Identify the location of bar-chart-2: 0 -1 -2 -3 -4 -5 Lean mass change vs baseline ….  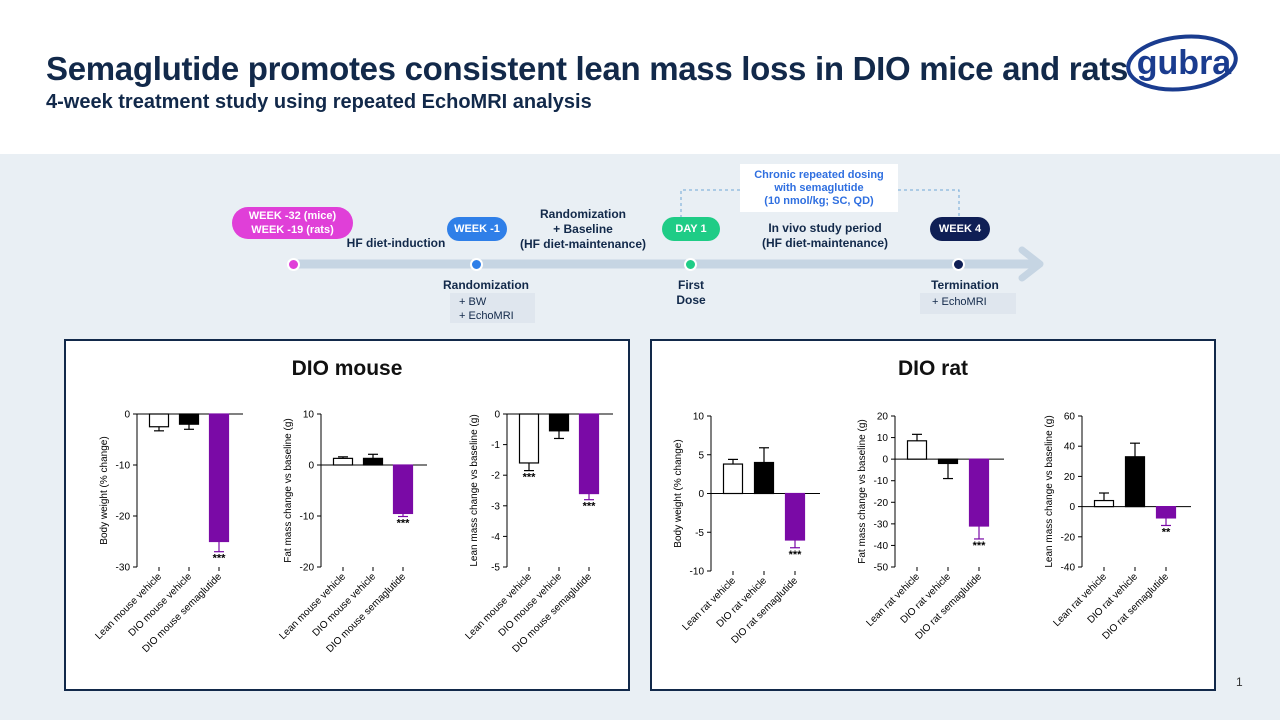
(538, 532).